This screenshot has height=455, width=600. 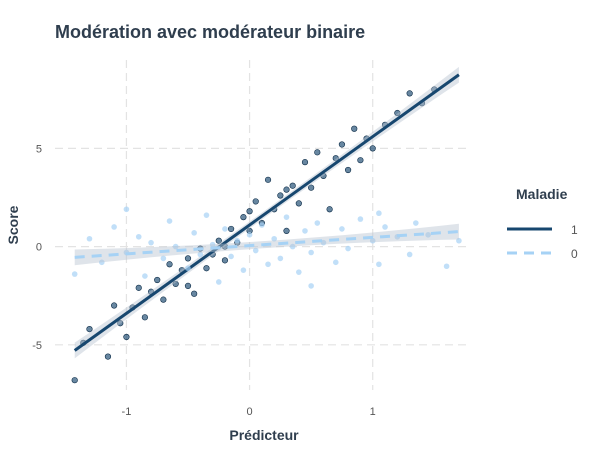 What do you see at coordinates (542, 223) in the screenshot?
I see `legend: Maladie 1 0` at bounding box center [542, 223].